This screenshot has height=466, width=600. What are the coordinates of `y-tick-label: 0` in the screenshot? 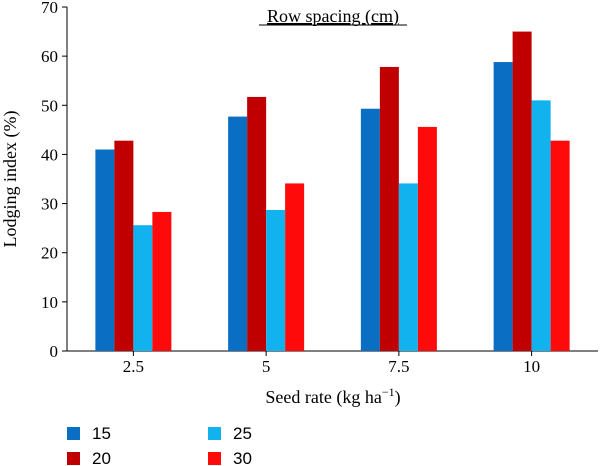 It's located at (54, 351).